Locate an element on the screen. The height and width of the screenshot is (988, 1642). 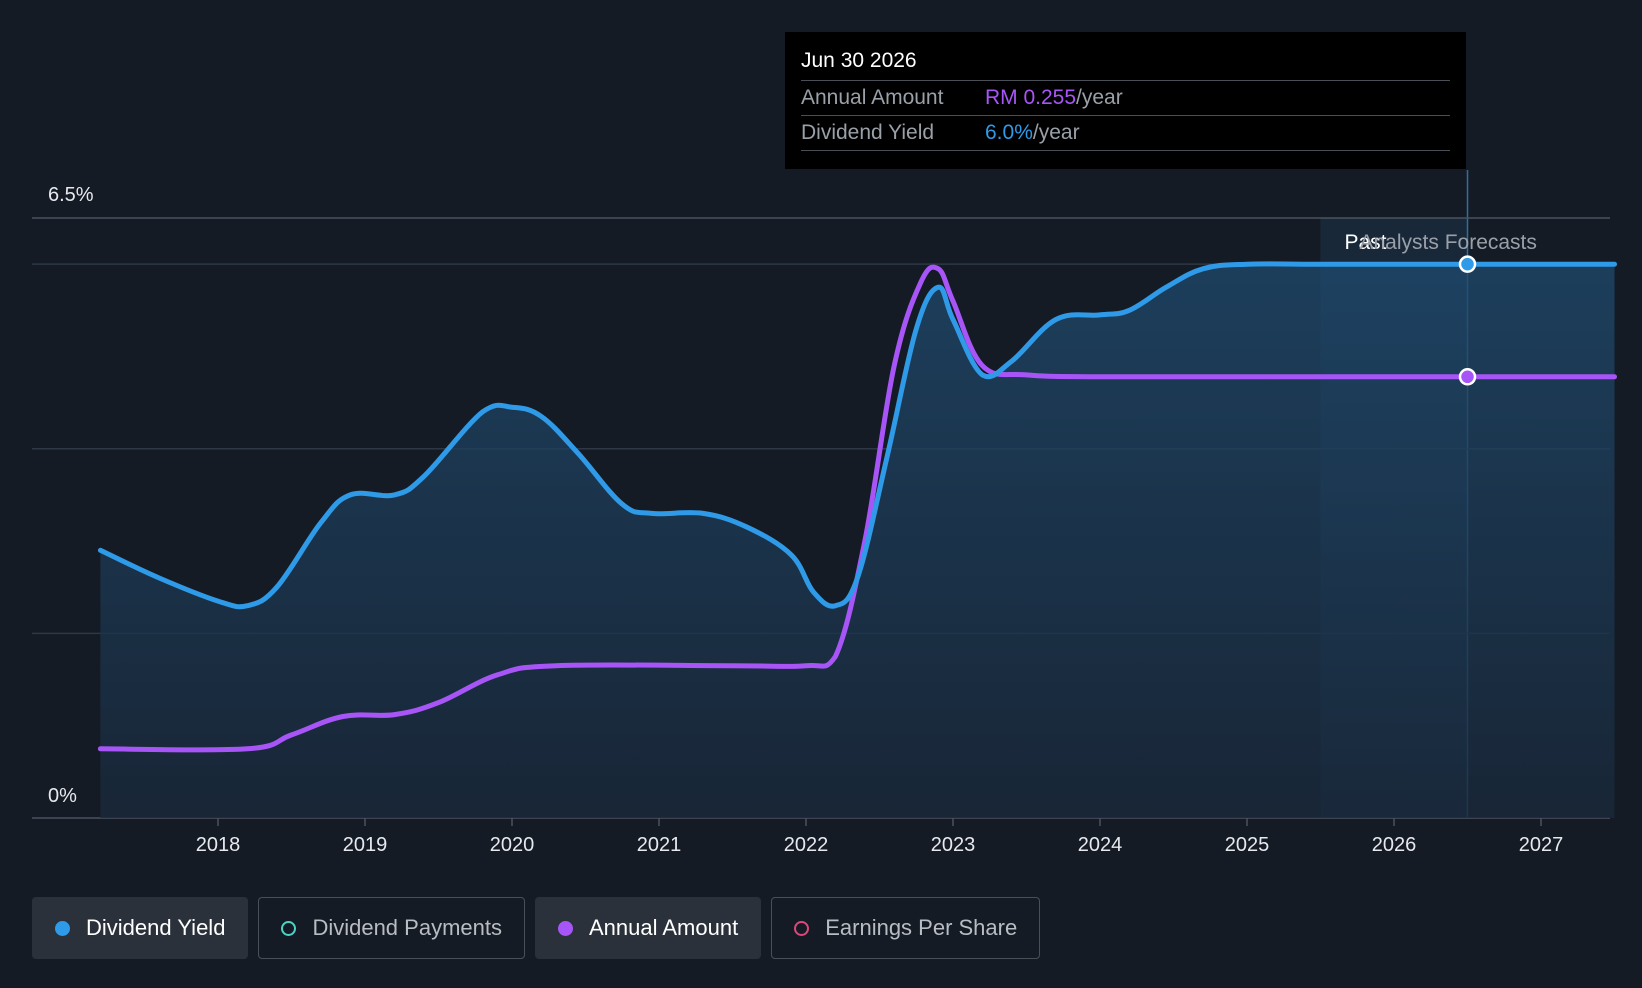
legend-dividend-yield: Dividend Yield is located at coordinates (140, 928).